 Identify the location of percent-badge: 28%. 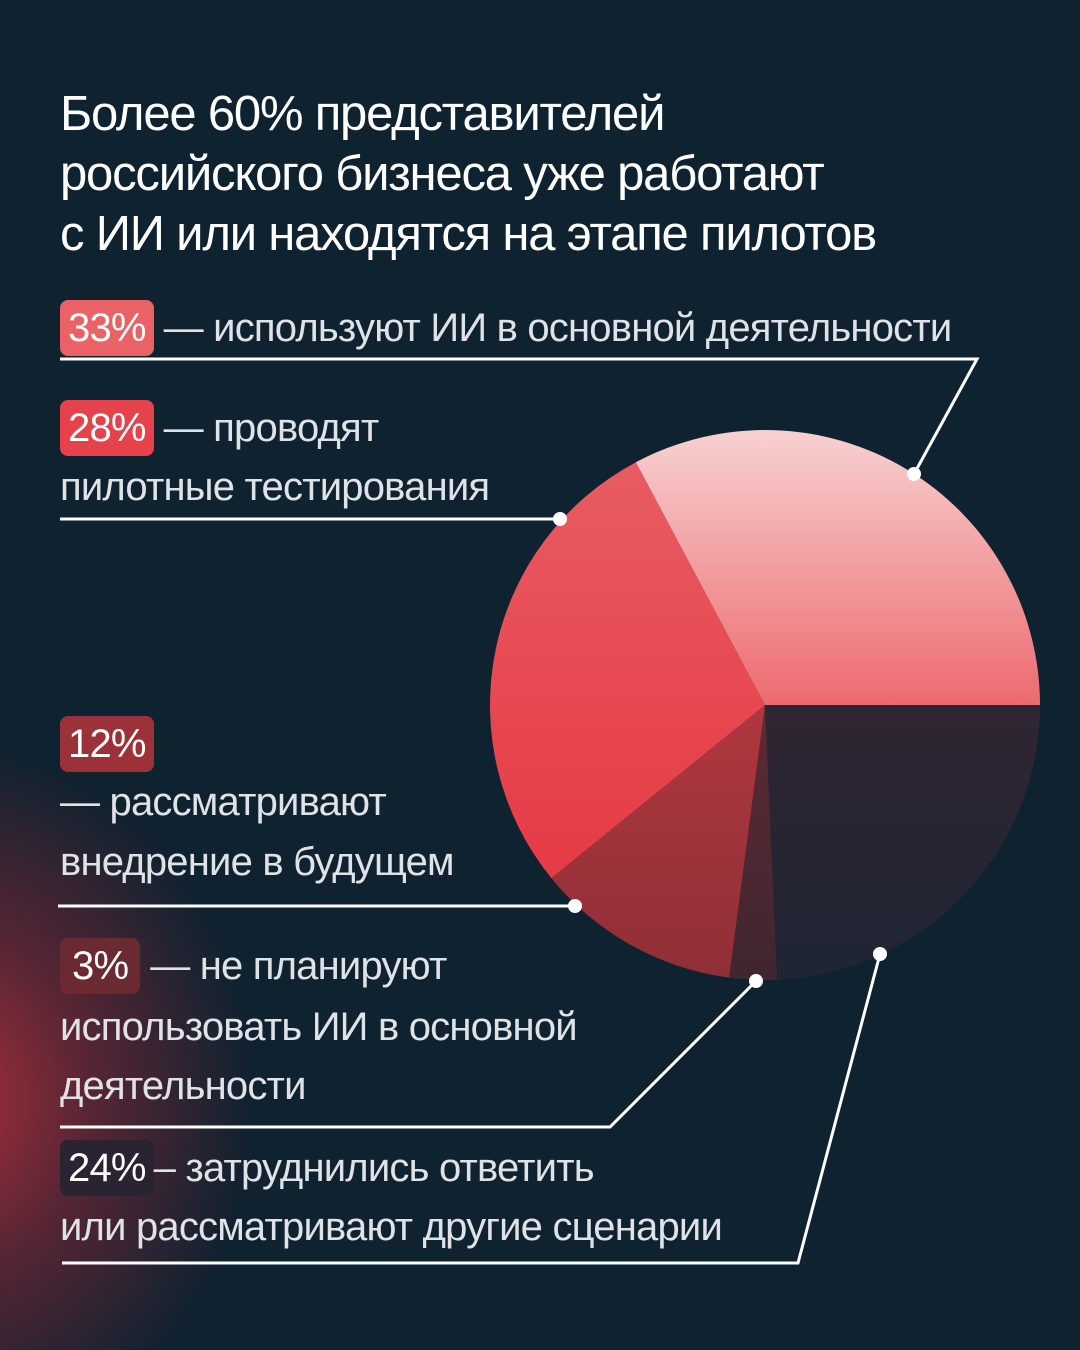
(107, 428).